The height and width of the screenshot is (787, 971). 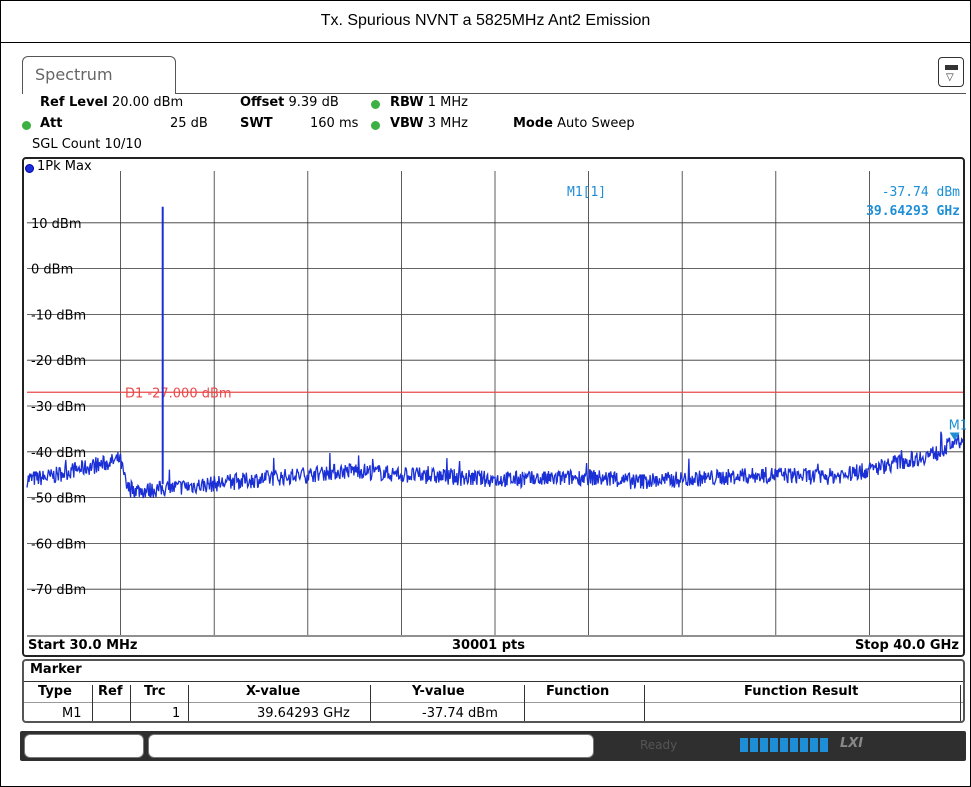 I want to click on menu-button: ▽, so click(x=951, y=72).